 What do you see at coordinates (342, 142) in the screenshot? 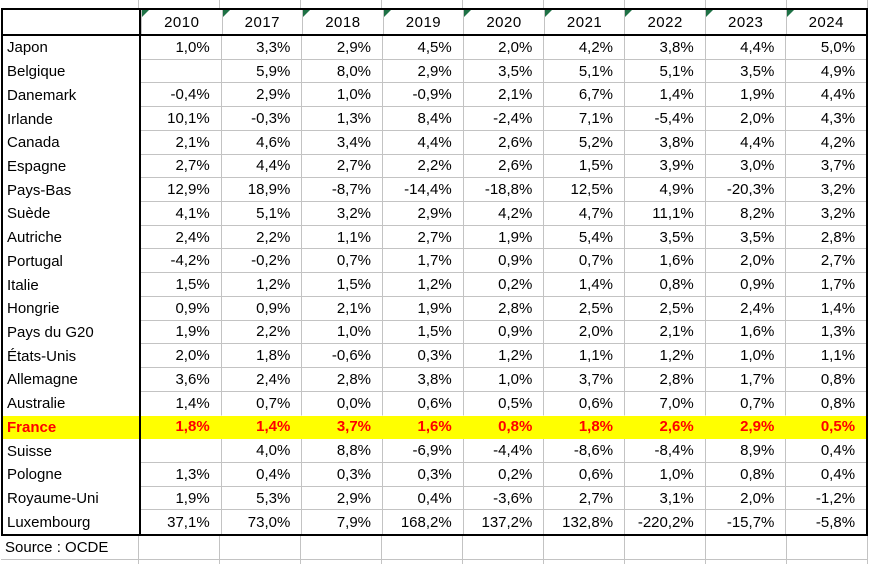
I see `data-cell: 3,4%` at bounding box center [342, 142].